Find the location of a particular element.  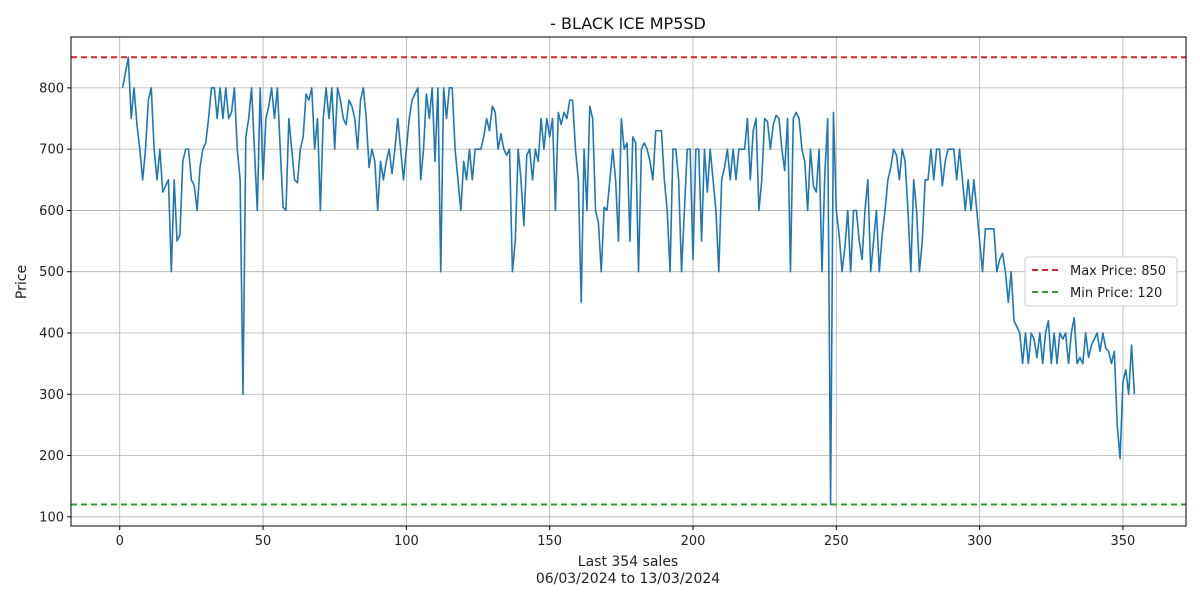

x-tick-label: 300 is located at coordinates (979, 541).